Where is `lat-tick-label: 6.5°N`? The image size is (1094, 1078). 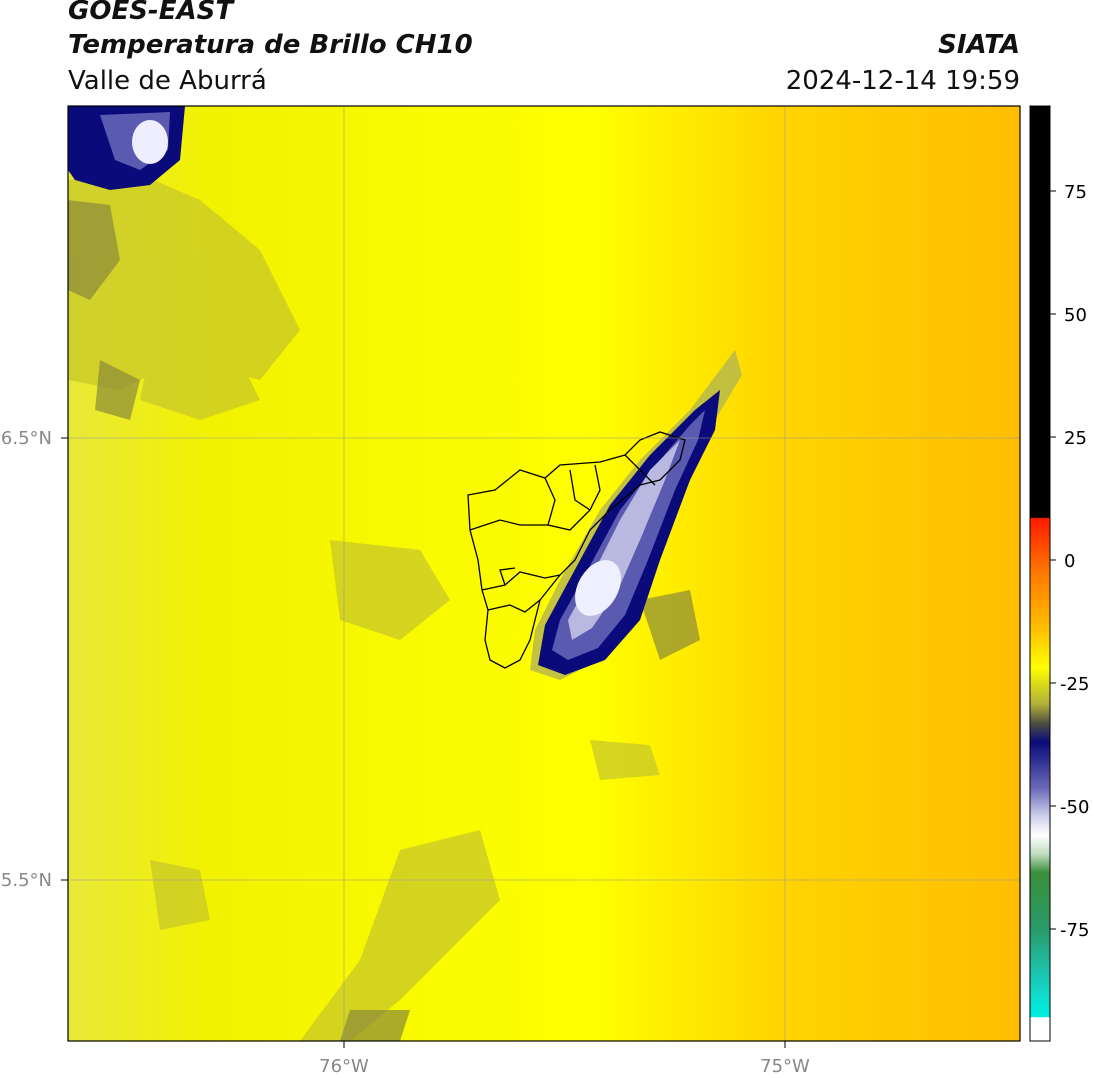
lat-tick-label: 6.5°N is located at coordinates (26, 438).